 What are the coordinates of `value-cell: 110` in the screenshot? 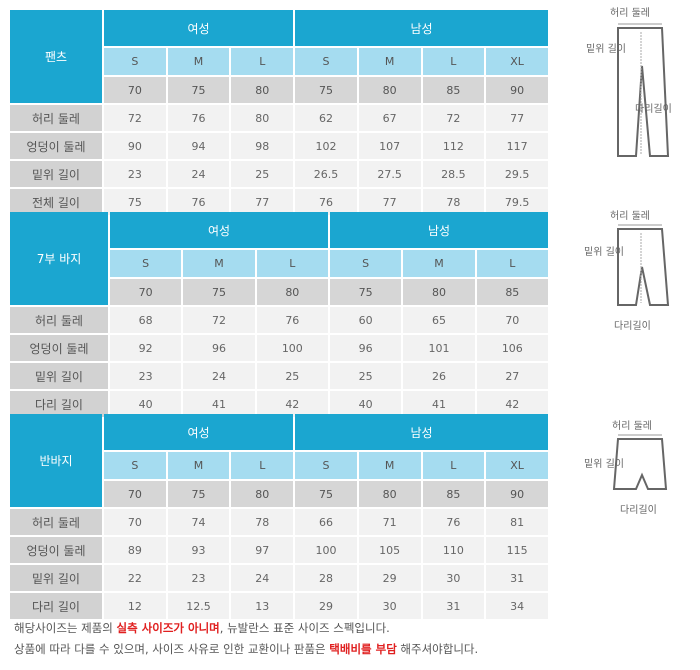 It's located at (453, 550).